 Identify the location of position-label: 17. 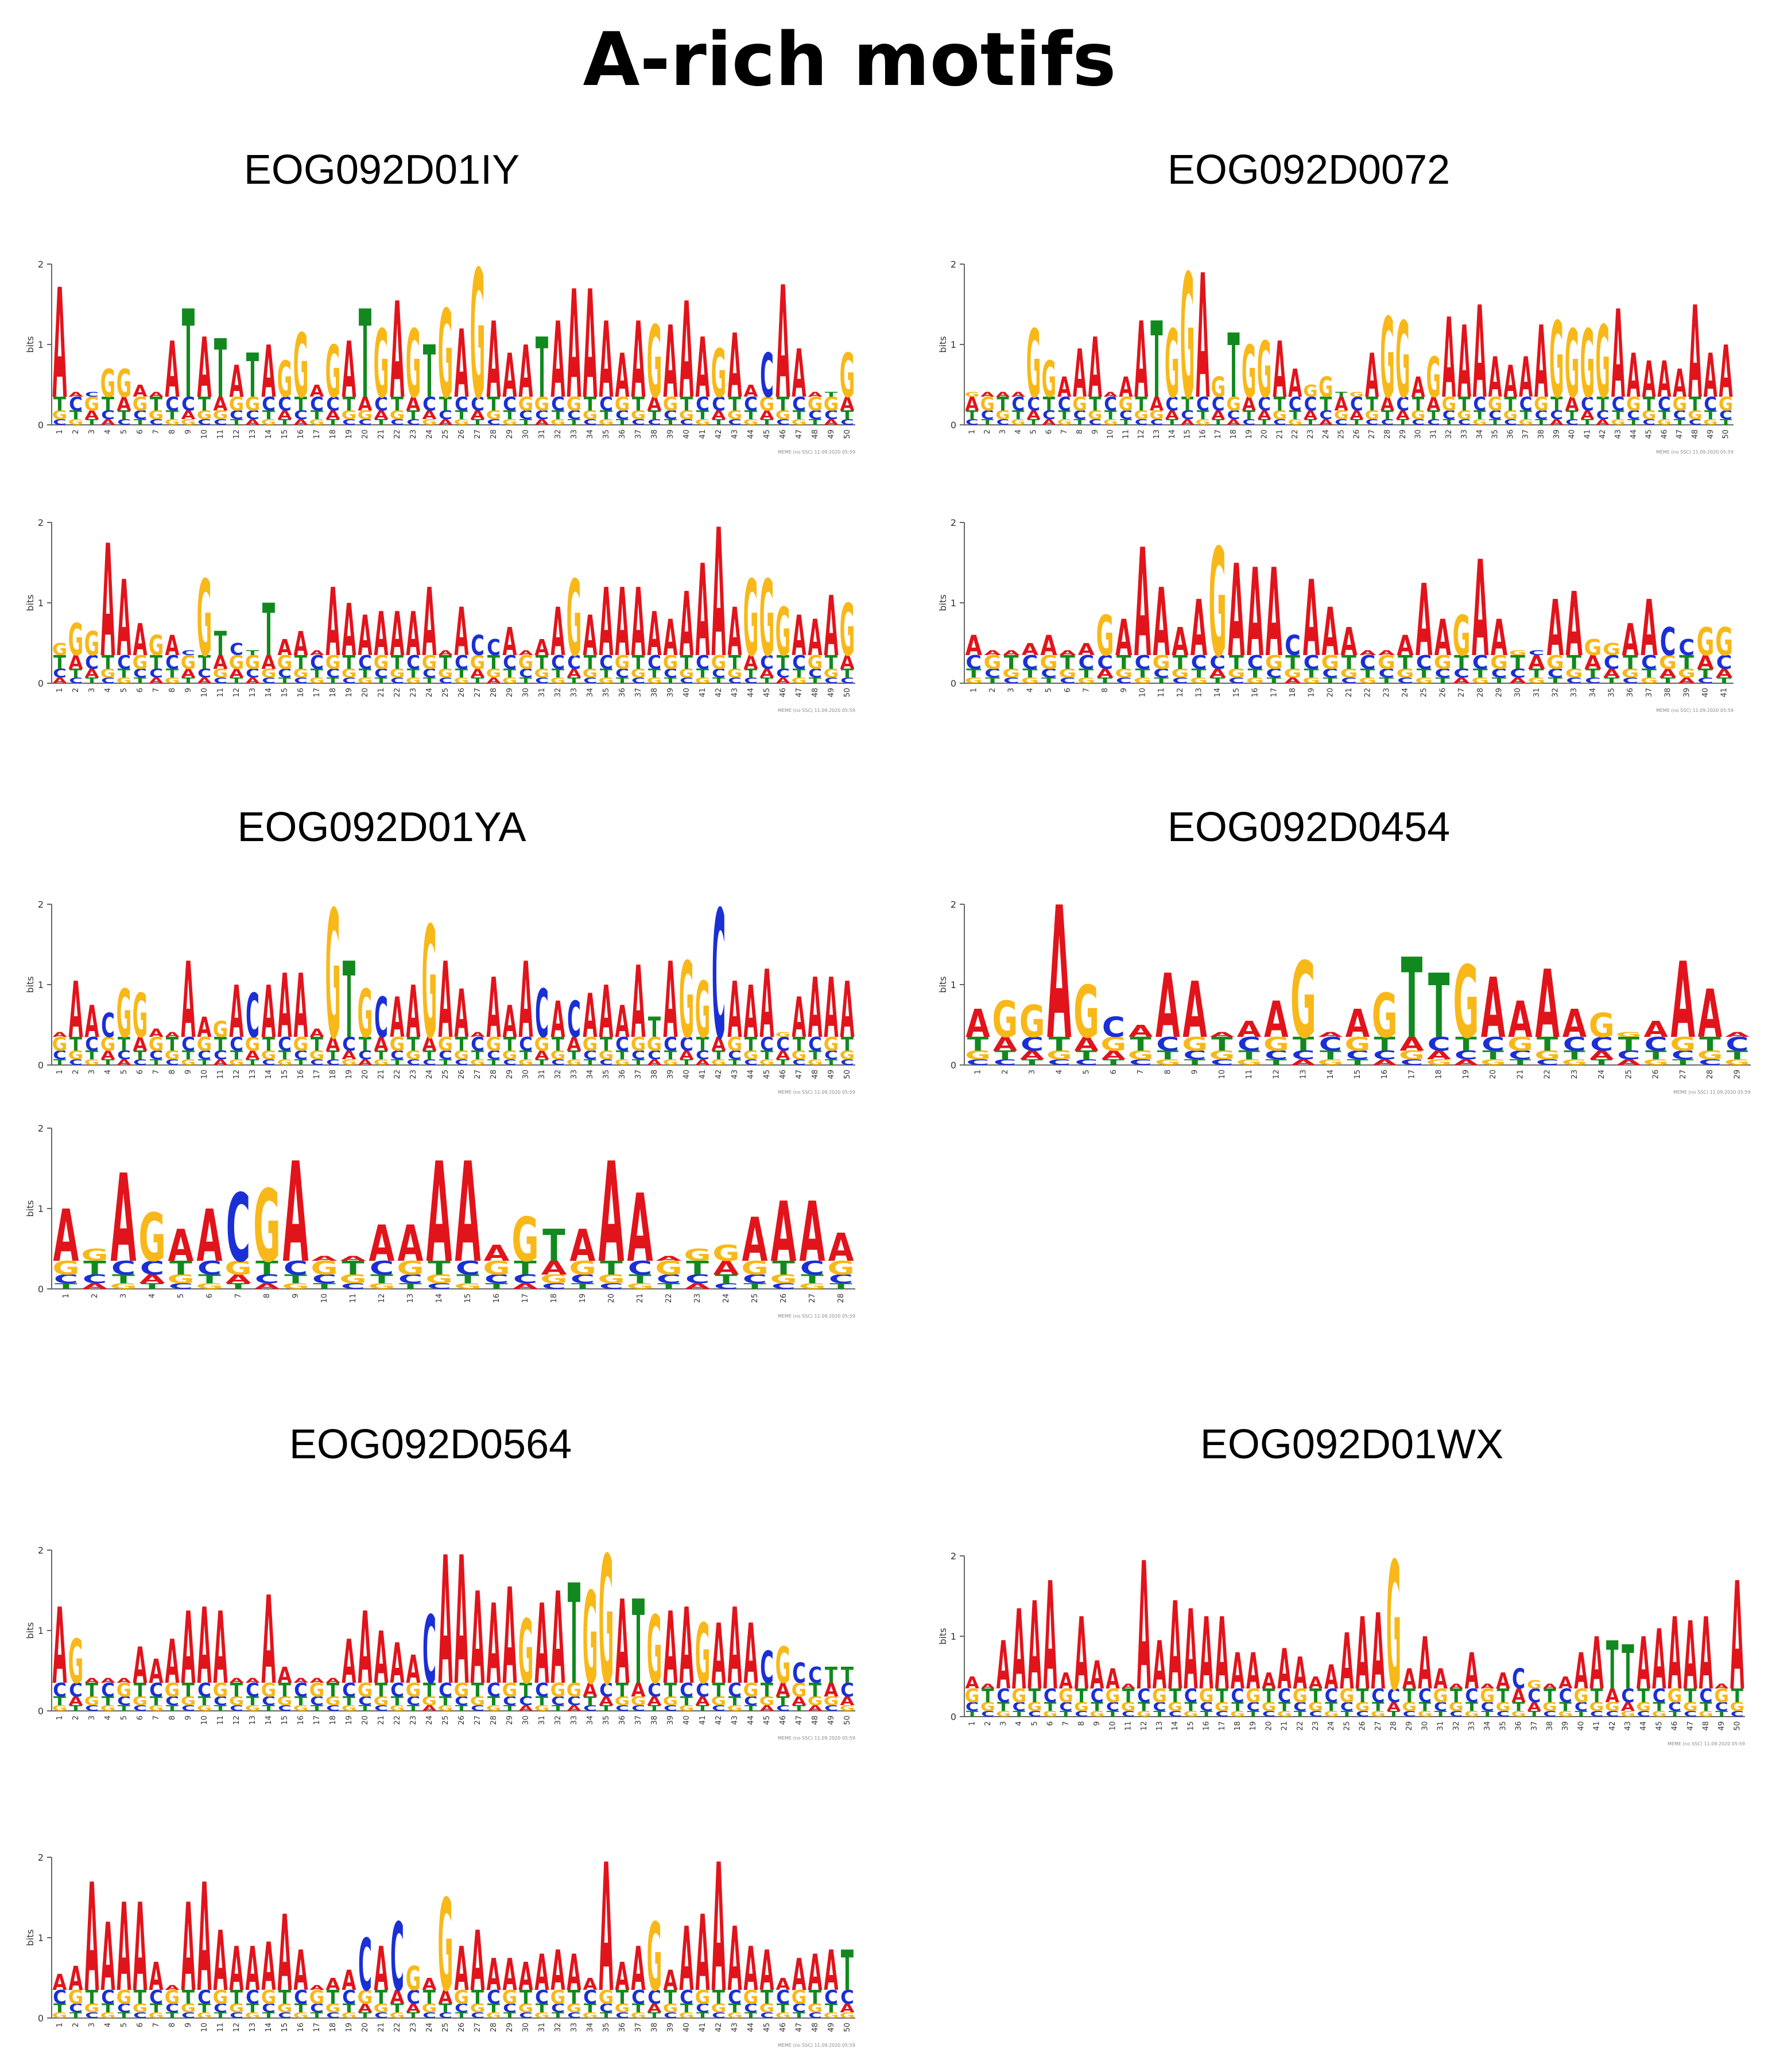
(317, 693).